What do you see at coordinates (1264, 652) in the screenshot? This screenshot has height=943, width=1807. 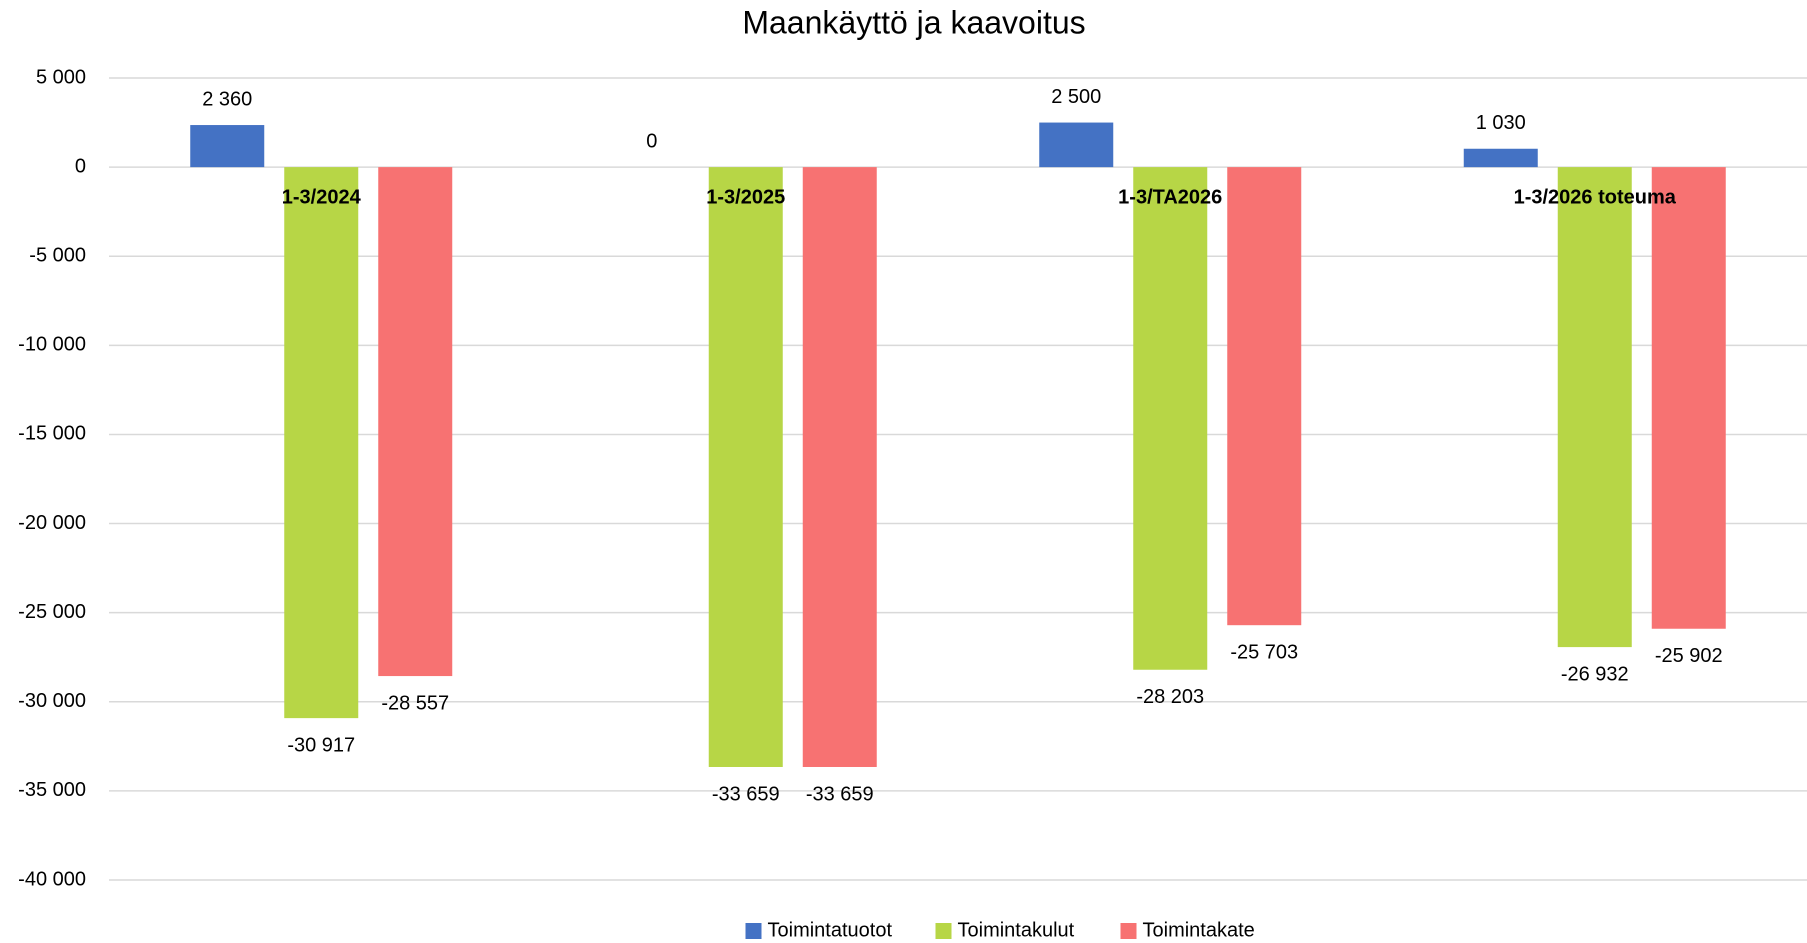 I see `value-label: -25 703` at bounding box center [1264, 652].